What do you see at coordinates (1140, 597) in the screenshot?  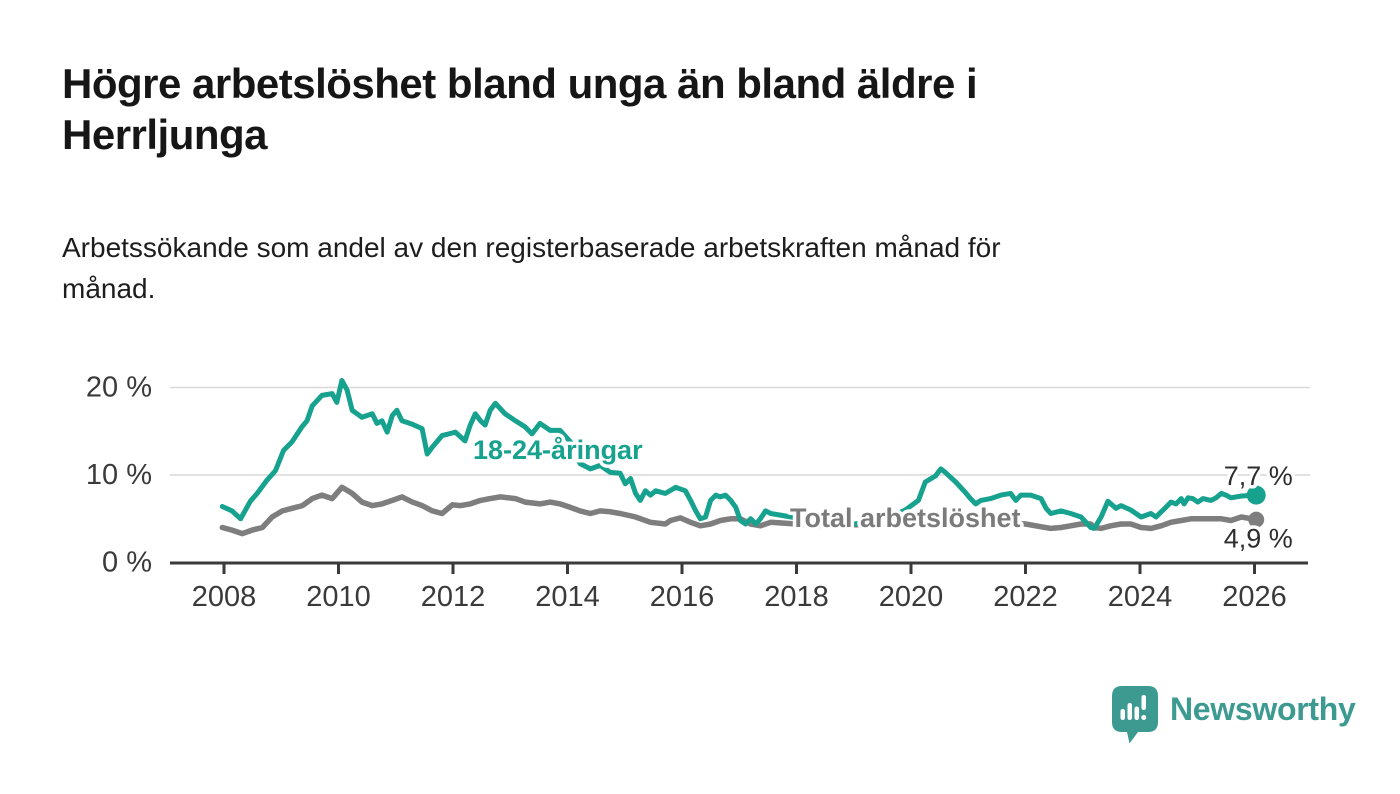 I see `x-tick-label: 2024` at bounding box center [1140, 597].